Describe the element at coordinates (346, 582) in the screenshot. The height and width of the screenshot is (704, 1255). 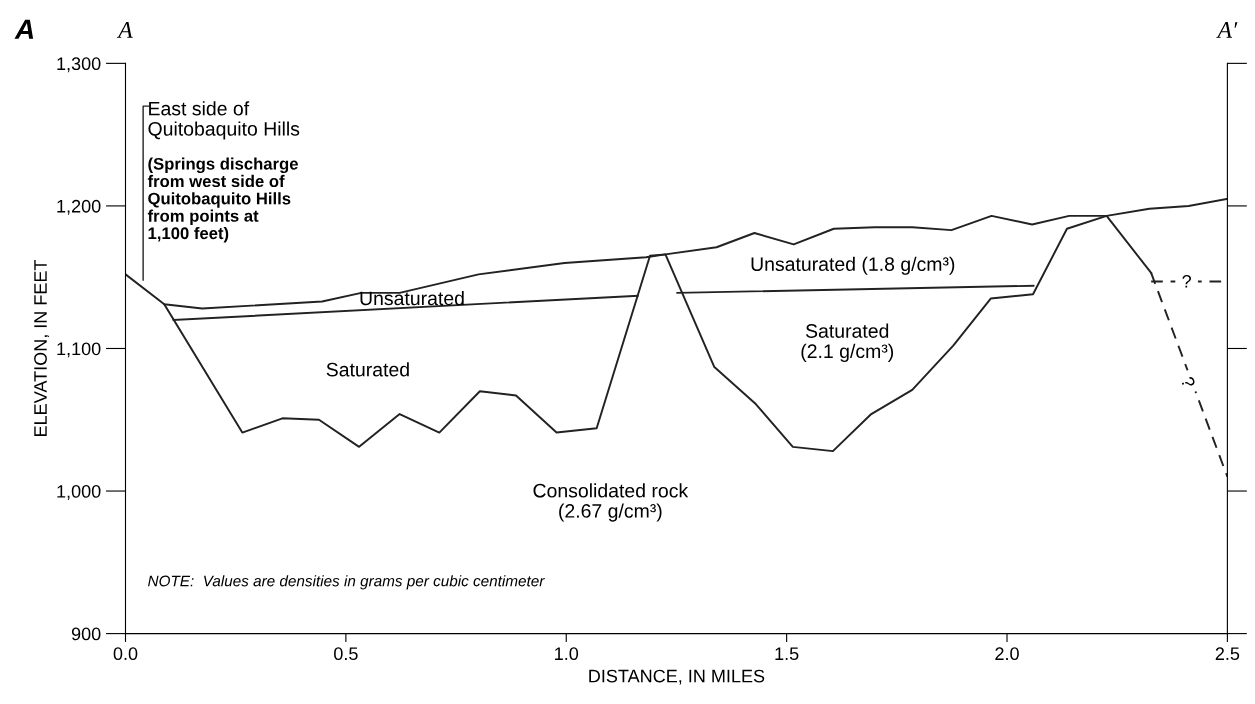
I see `annotation: NOTE: Values are densities in grams per cubic centimeter` at that location.